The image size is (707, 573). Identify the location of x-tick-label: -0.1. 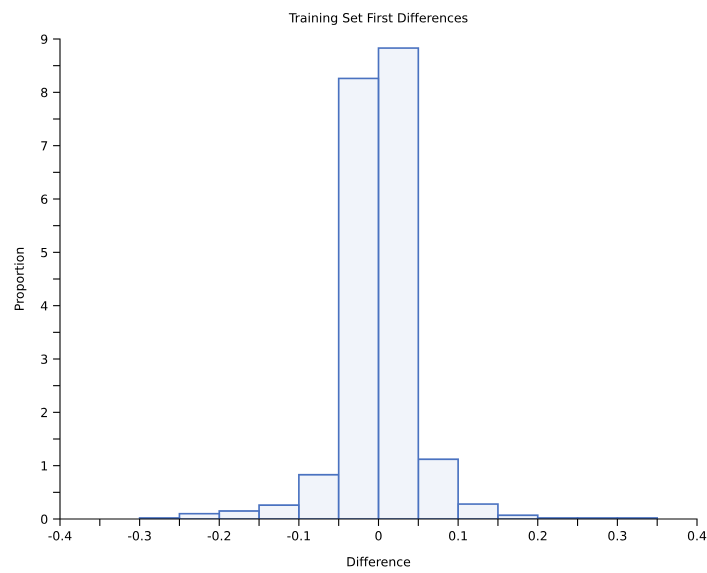
(298, 535).